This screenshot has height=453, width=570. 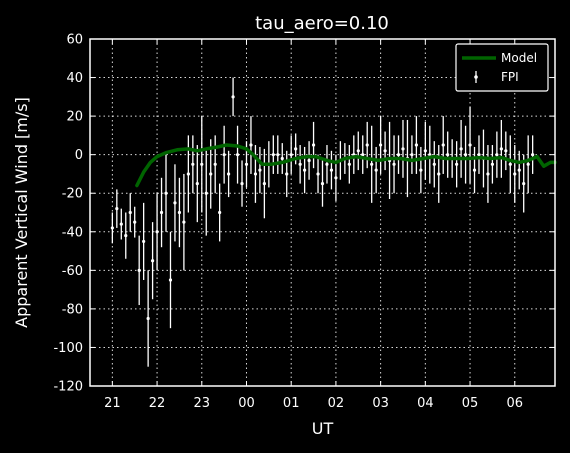 I want to click on y-tick-label: 40, so click(x=74, y=78).